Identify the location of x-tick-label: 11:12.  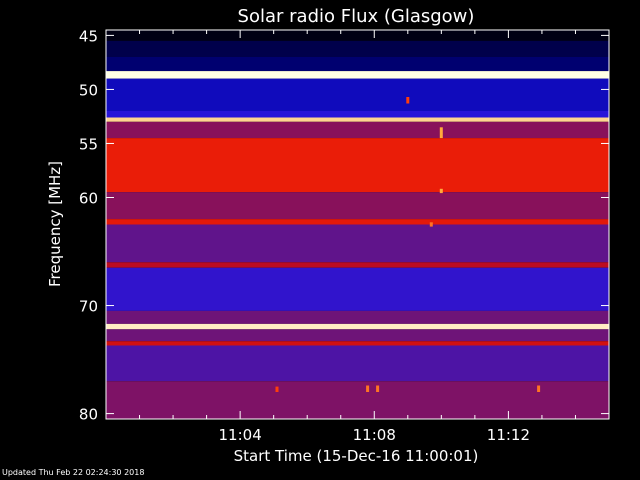
(508, 435).